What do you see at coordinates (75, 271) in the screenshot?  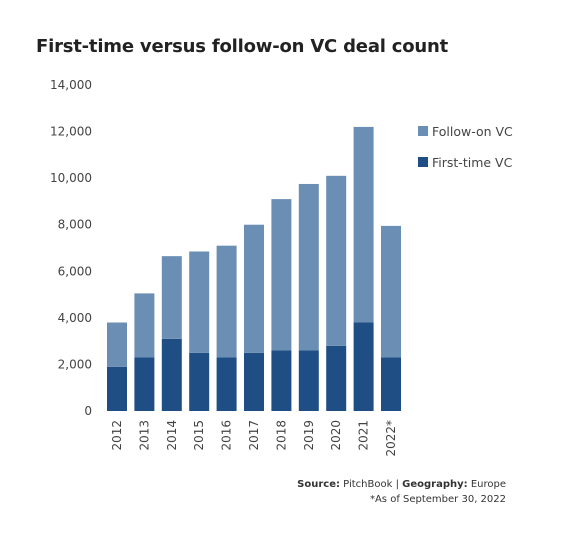 I see `y-tick-label: 6,000` at bounding box center [75, 271].